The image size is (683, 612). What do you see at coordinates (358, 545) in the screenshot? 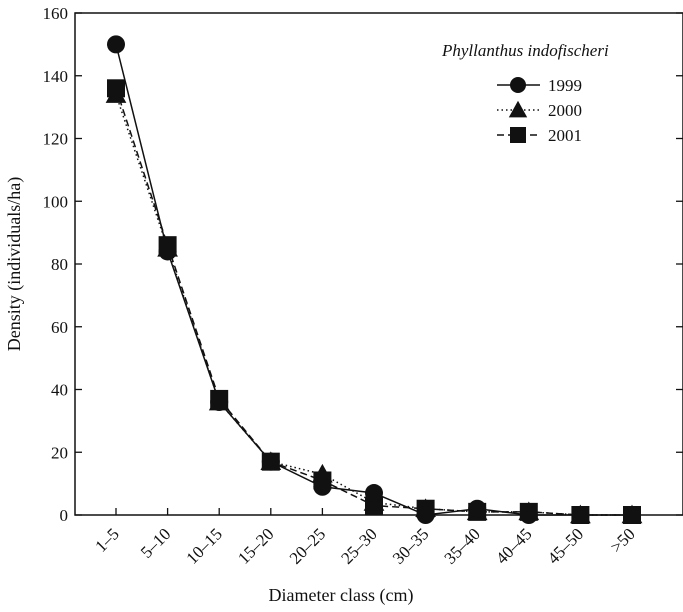
I see `x-tick-label: 25–30` at bounding box center [358, 545].